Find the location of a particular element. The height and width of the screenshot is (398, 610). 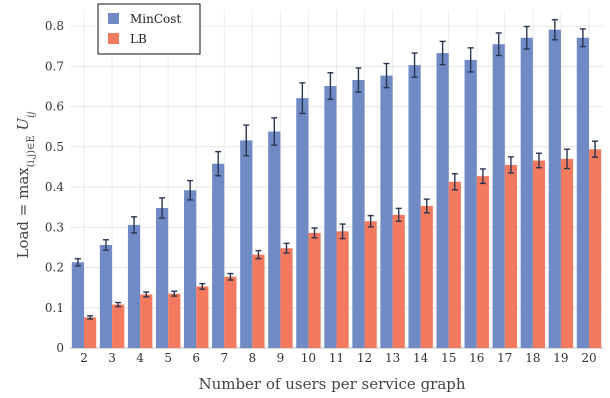

x-tick-label-8: 8 is located at coordinates (253, 358).